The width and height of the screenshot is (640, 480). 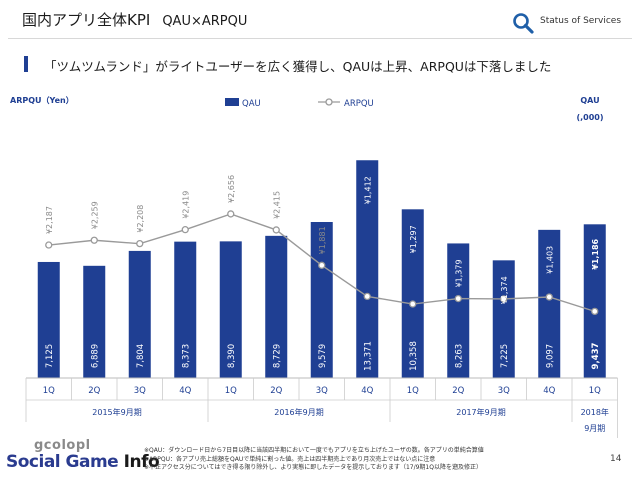 What do you see at coordinates (368, 356) in the screenshot?
I see `qau-value-label: 13,371` at bounding box center [368, 356].